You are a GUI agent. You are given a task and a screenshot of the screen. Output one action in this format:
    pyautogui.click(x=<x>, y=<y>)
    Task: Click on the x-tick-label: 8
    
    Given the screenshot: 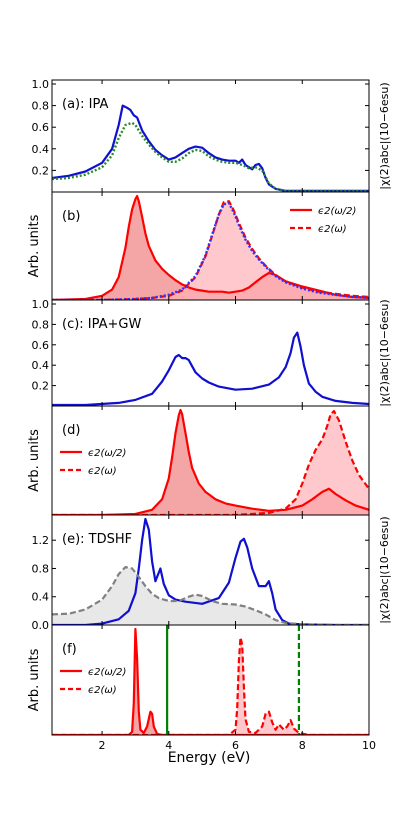 What is the action you would take?
    pyautogui.click(x=302, y=745)
    